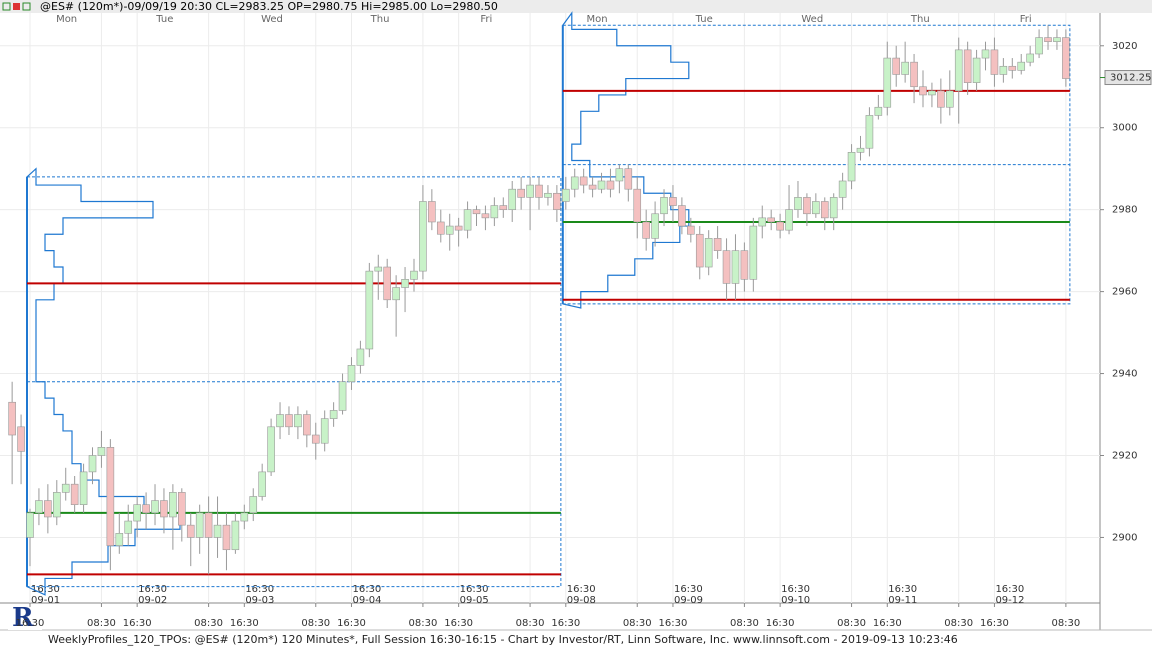  I want to click on y-tick-label: 2900, so click(1124, 537).